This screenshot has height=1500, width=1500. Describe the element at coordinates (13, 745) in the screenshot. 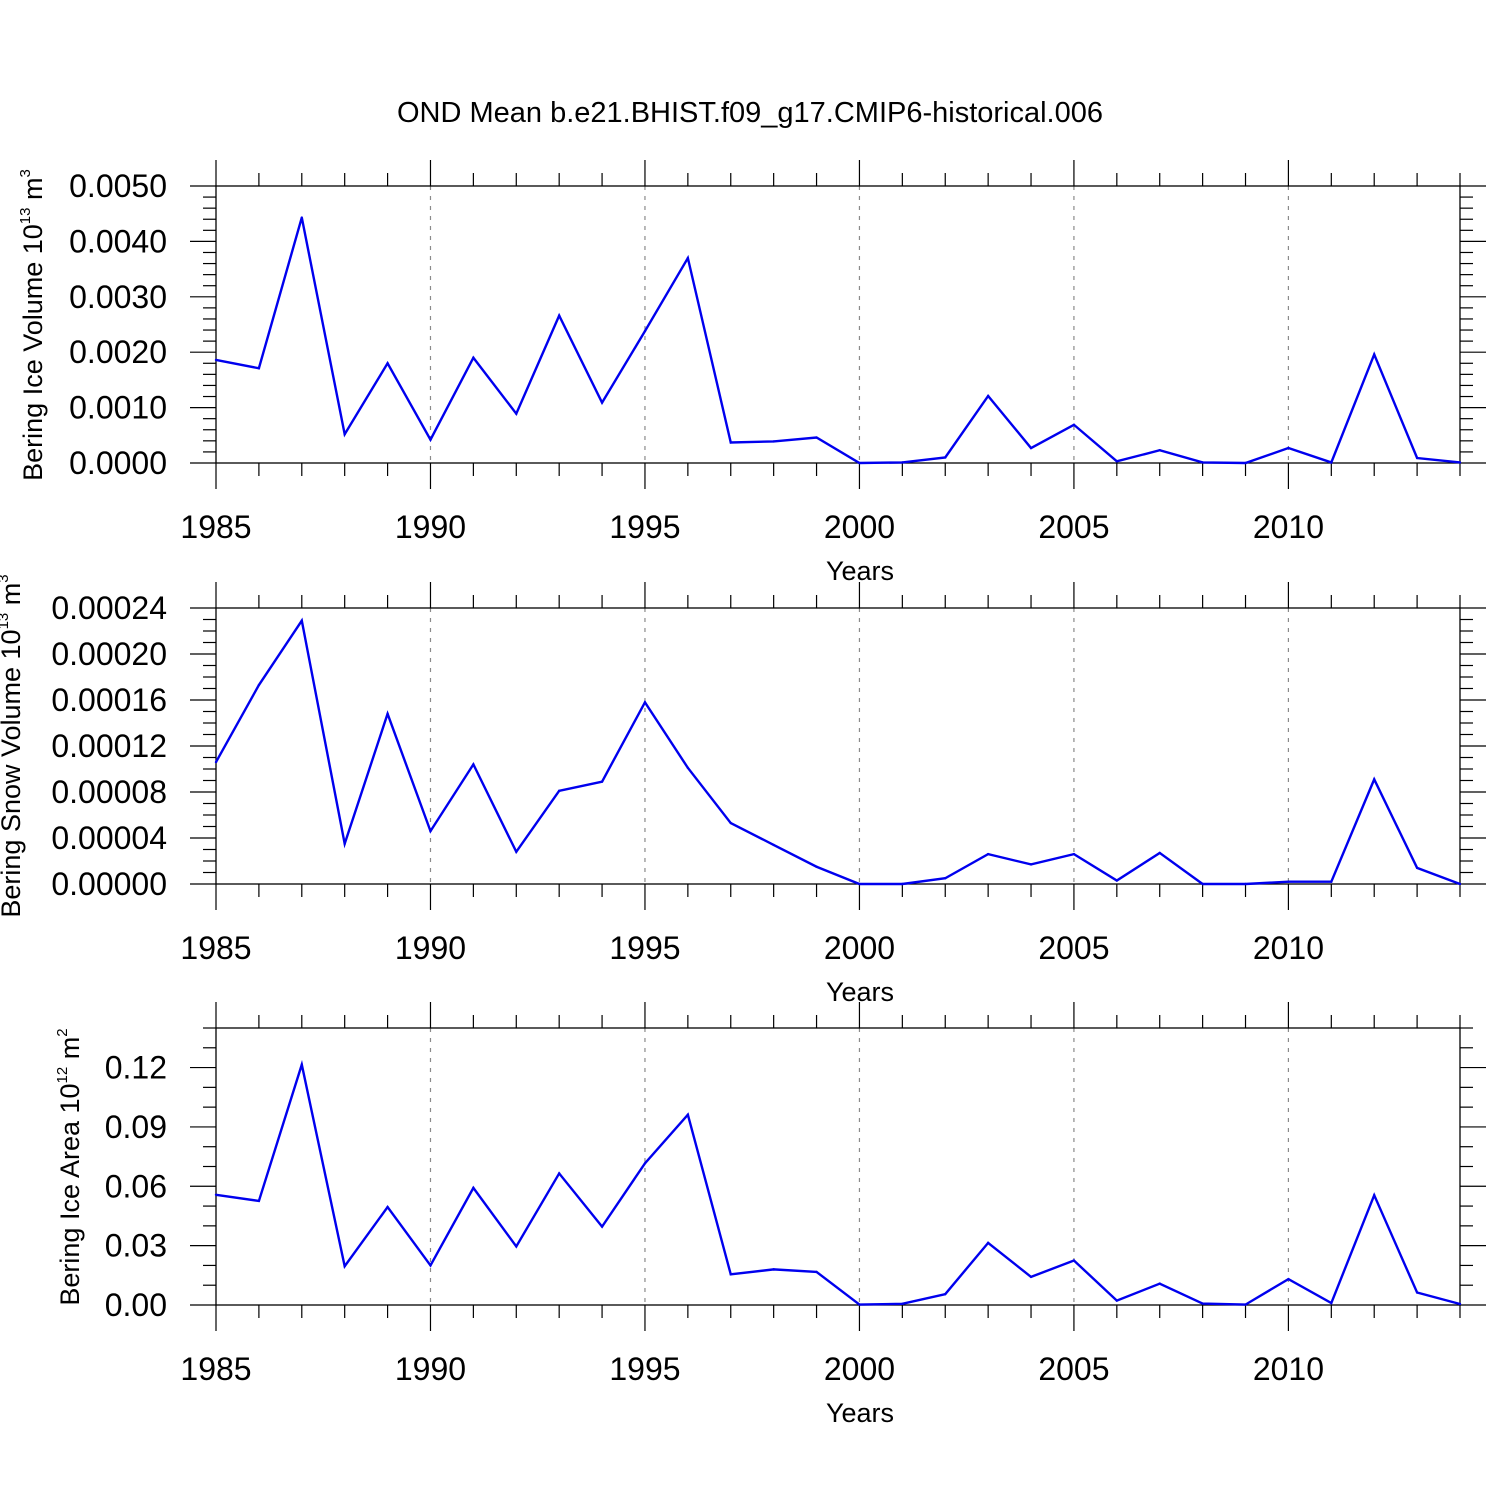

I see `y-axis-title: Bering Snow Volume 1013 m3` at that location.